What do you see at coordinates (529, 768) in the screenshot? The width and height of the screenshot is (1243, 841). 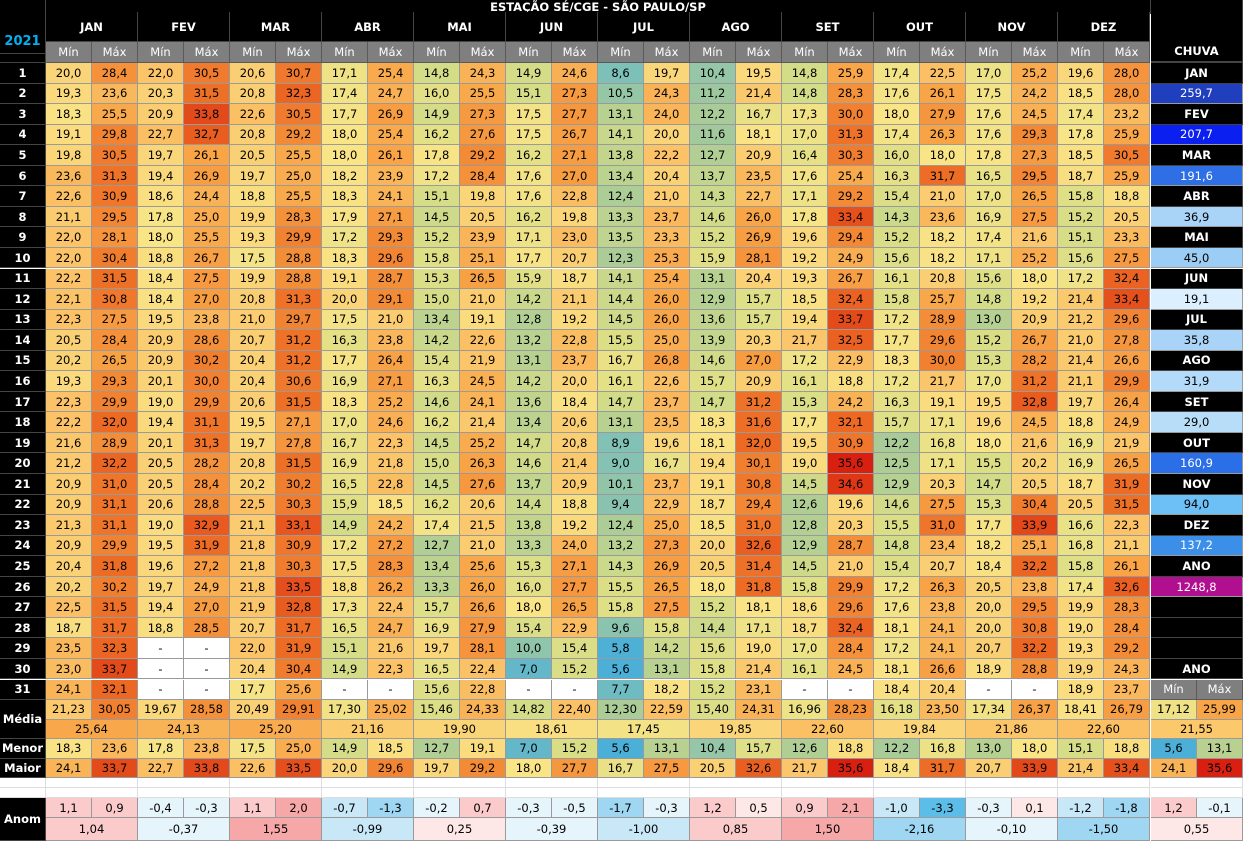 I see `maior-min: 18,0` at bounding box center [529, 768].